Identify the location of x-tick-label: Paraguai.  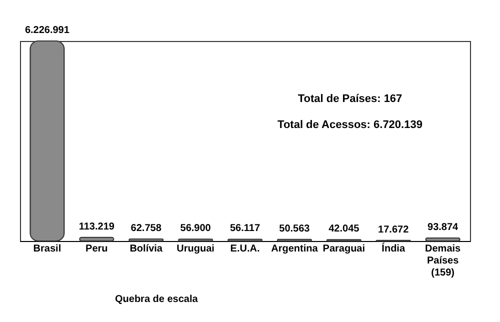
(344, 249).